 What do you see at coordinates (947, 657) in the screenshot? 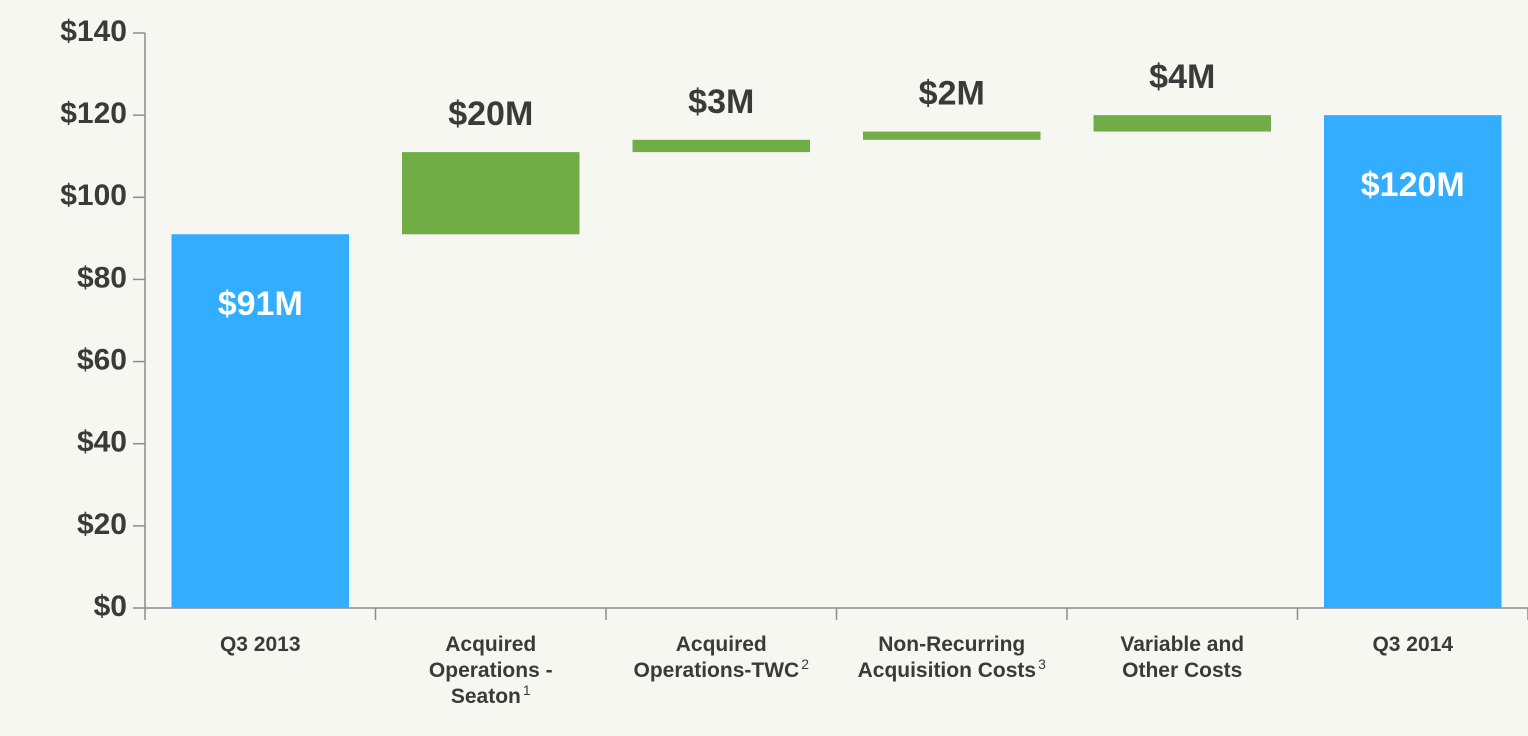
I see `category-text: Non-Recurring Acquisition Costs` at bounding box center [947, 657].